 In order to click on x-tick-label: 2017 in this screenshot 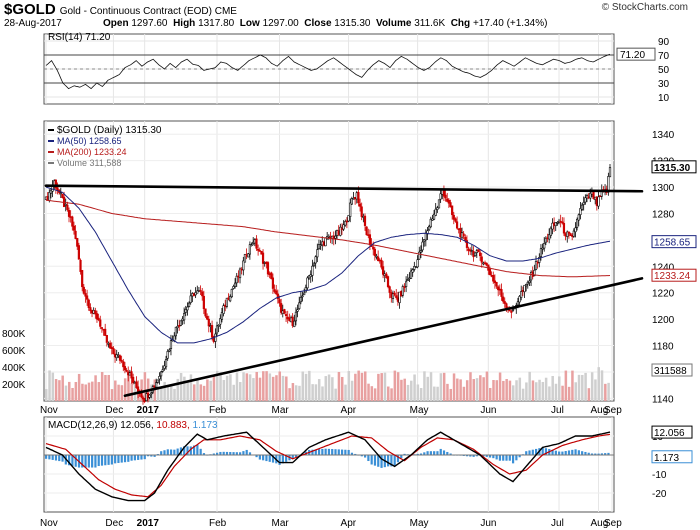, I will do `click(148, 410)`.